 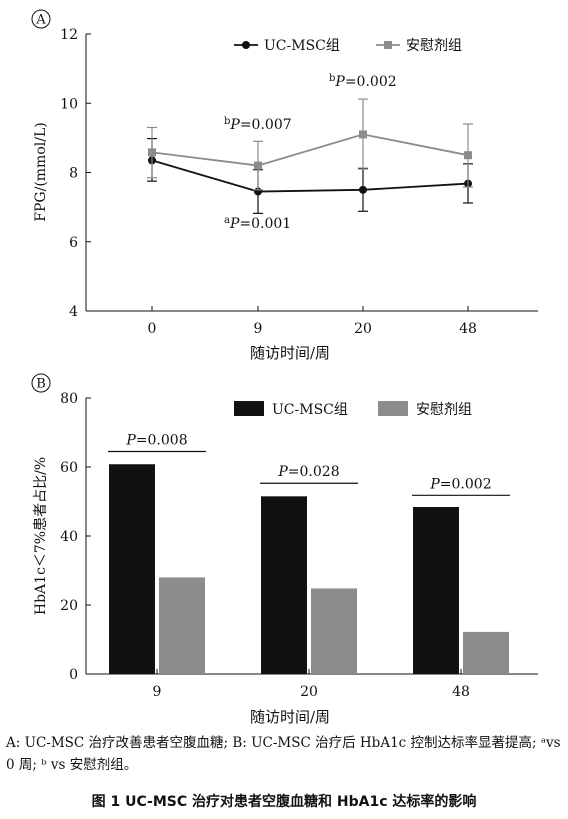 What do you see at coordinates (69, 468) in the screenshot?
I see `panel-b-y-tick-label: 60` at bounding box center [69, 468].